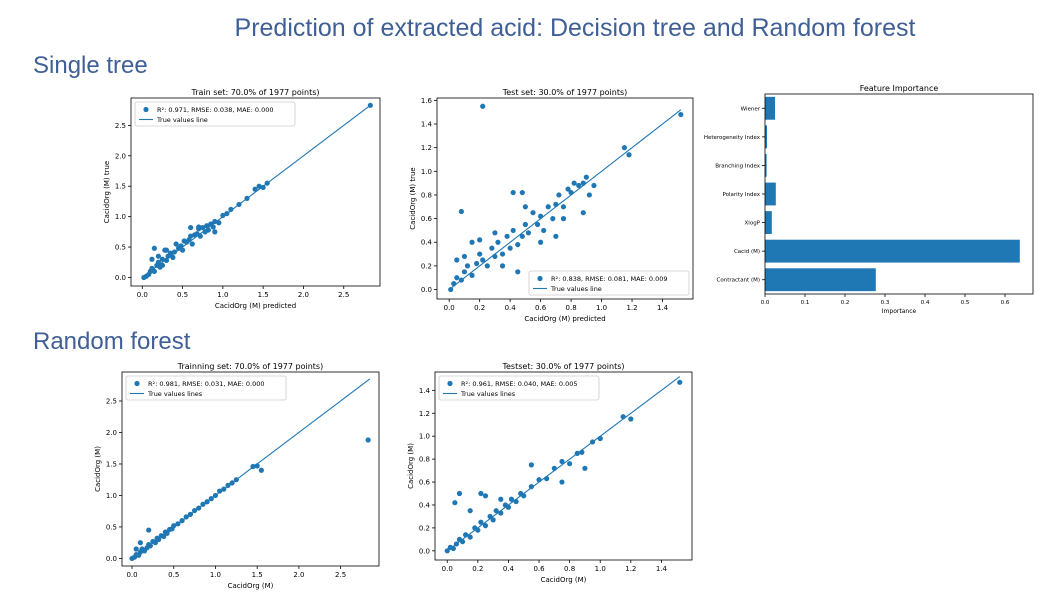 Image resolution: width=1058 pixels, height=595 pixels. What do you see at coordinates (263, 295) in the screenshot?
I see `x-tick-label: 1.5` at bounding box center [263, 295].